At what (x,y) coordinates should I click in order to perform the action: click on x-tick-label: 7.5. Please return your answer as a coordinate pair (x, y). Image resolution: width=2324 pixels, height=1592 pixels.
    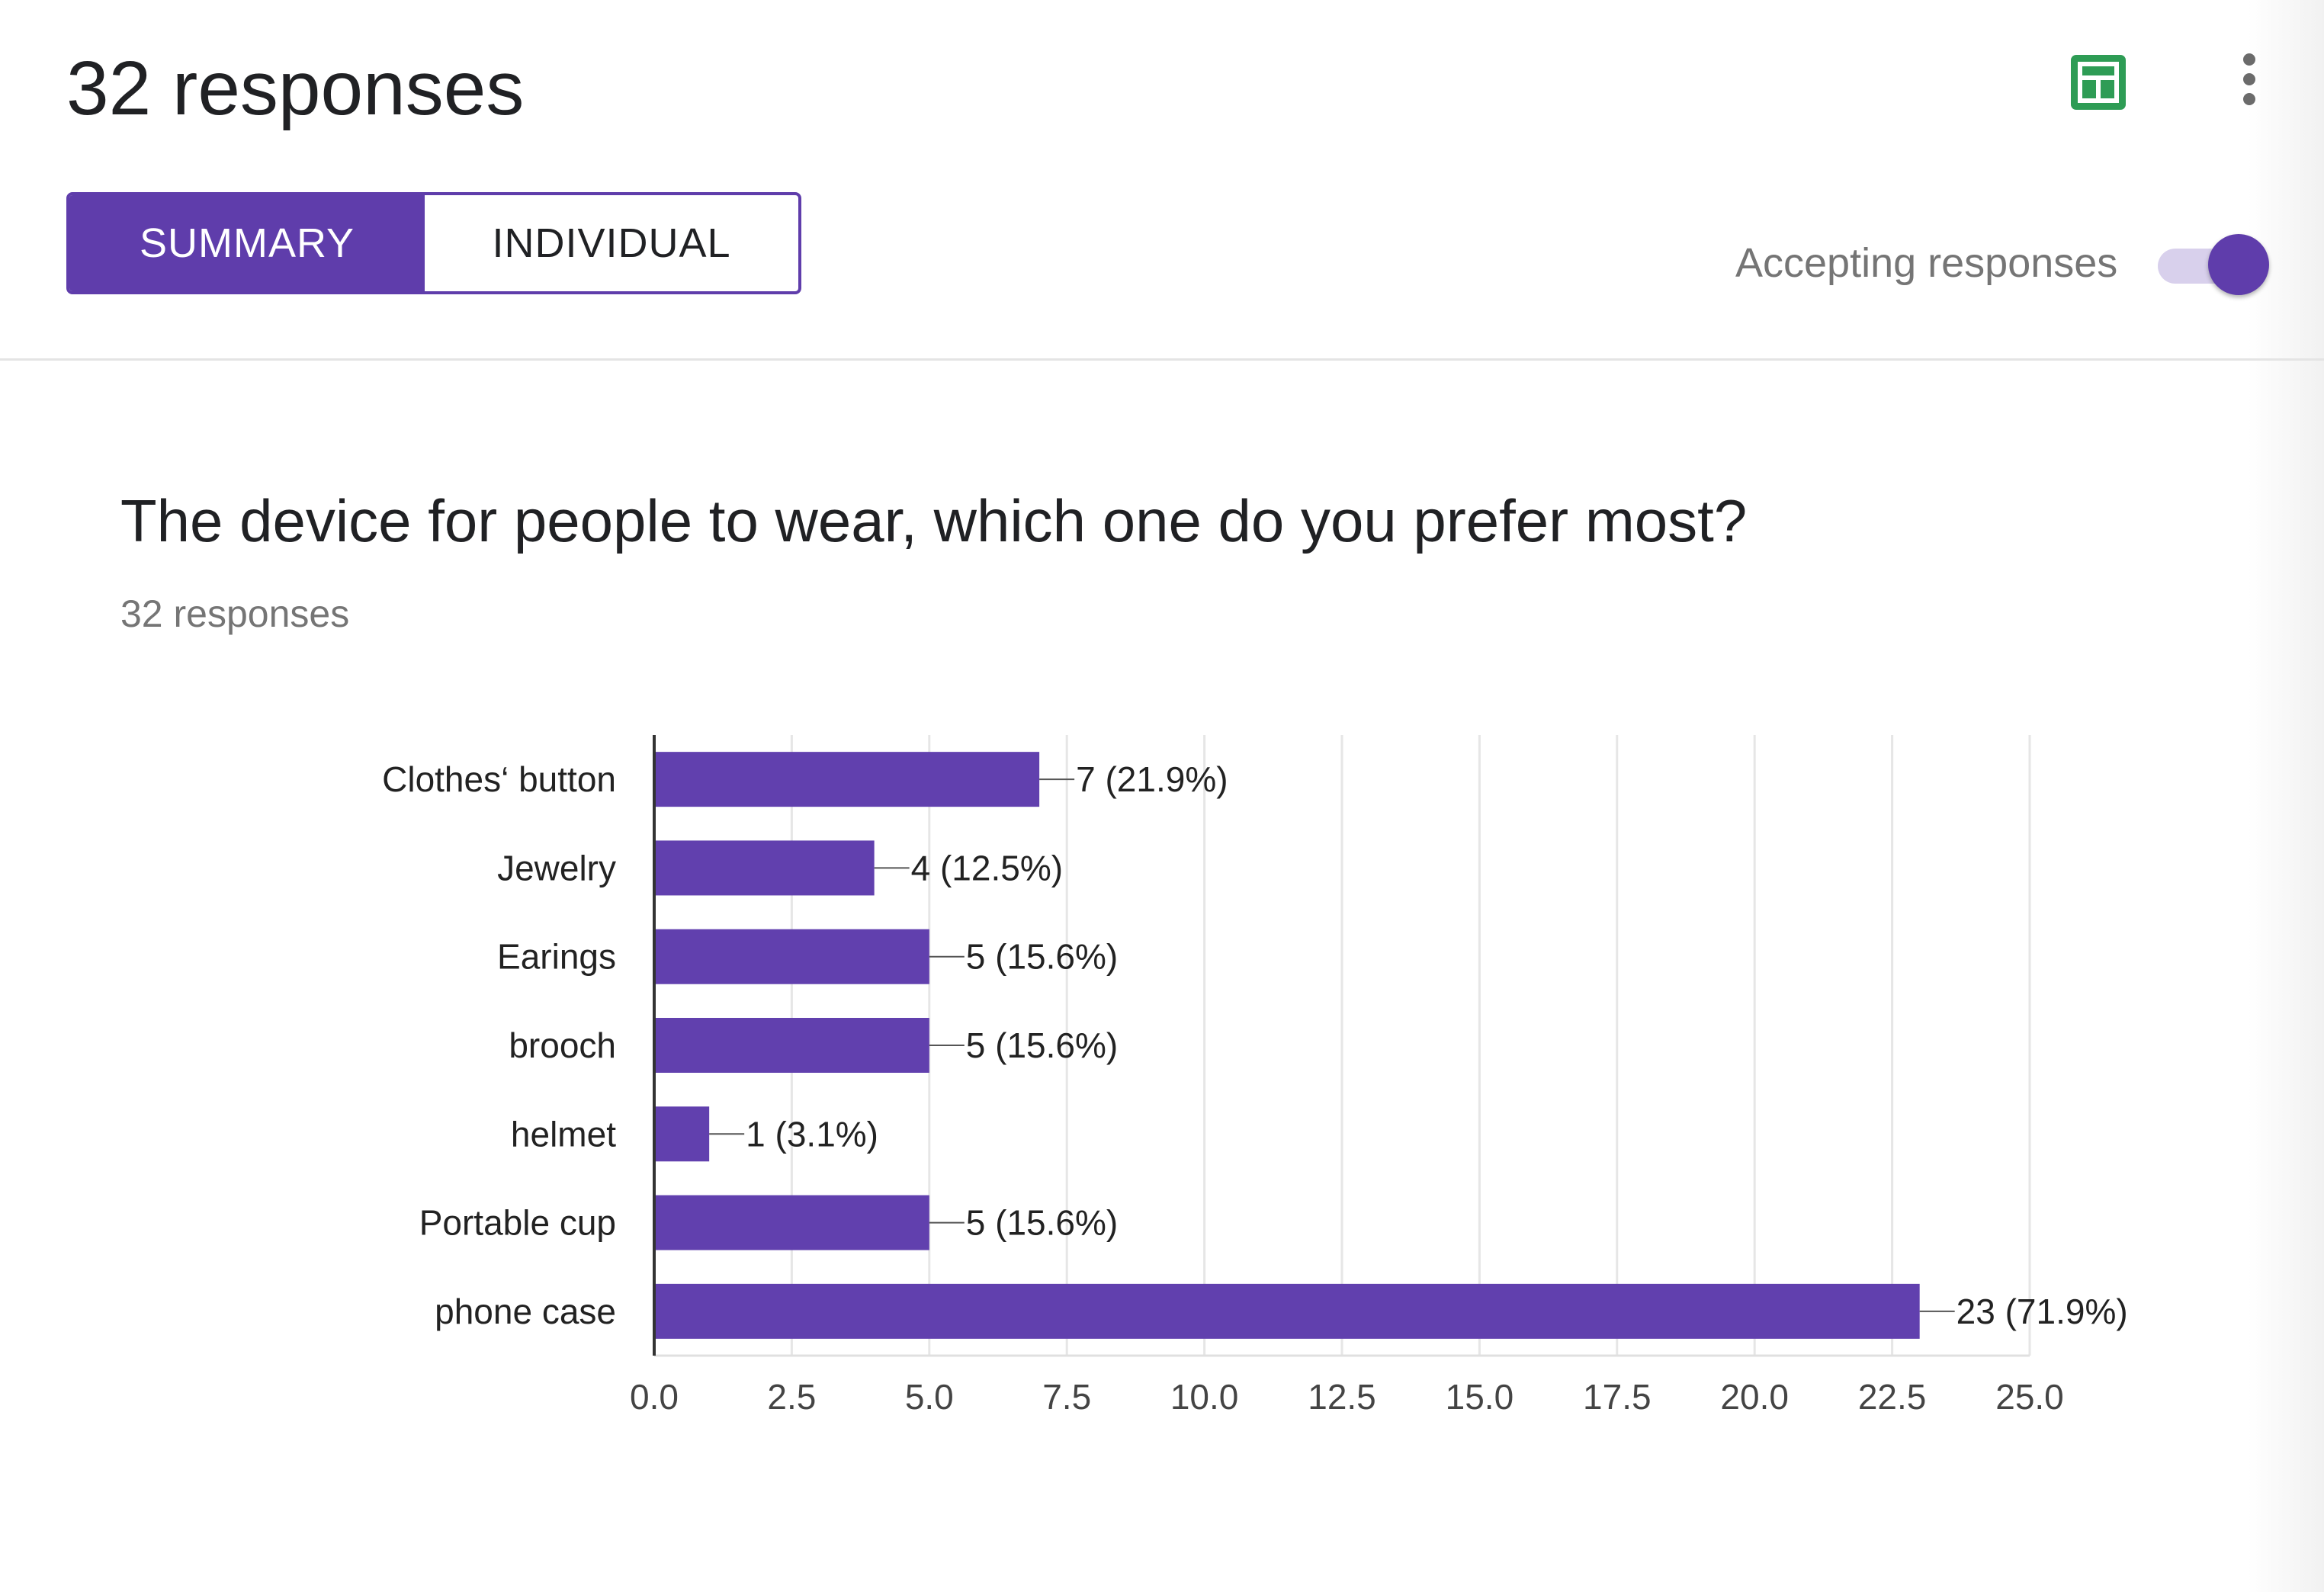
    Looking at the image, I should click on (1066, 1397).